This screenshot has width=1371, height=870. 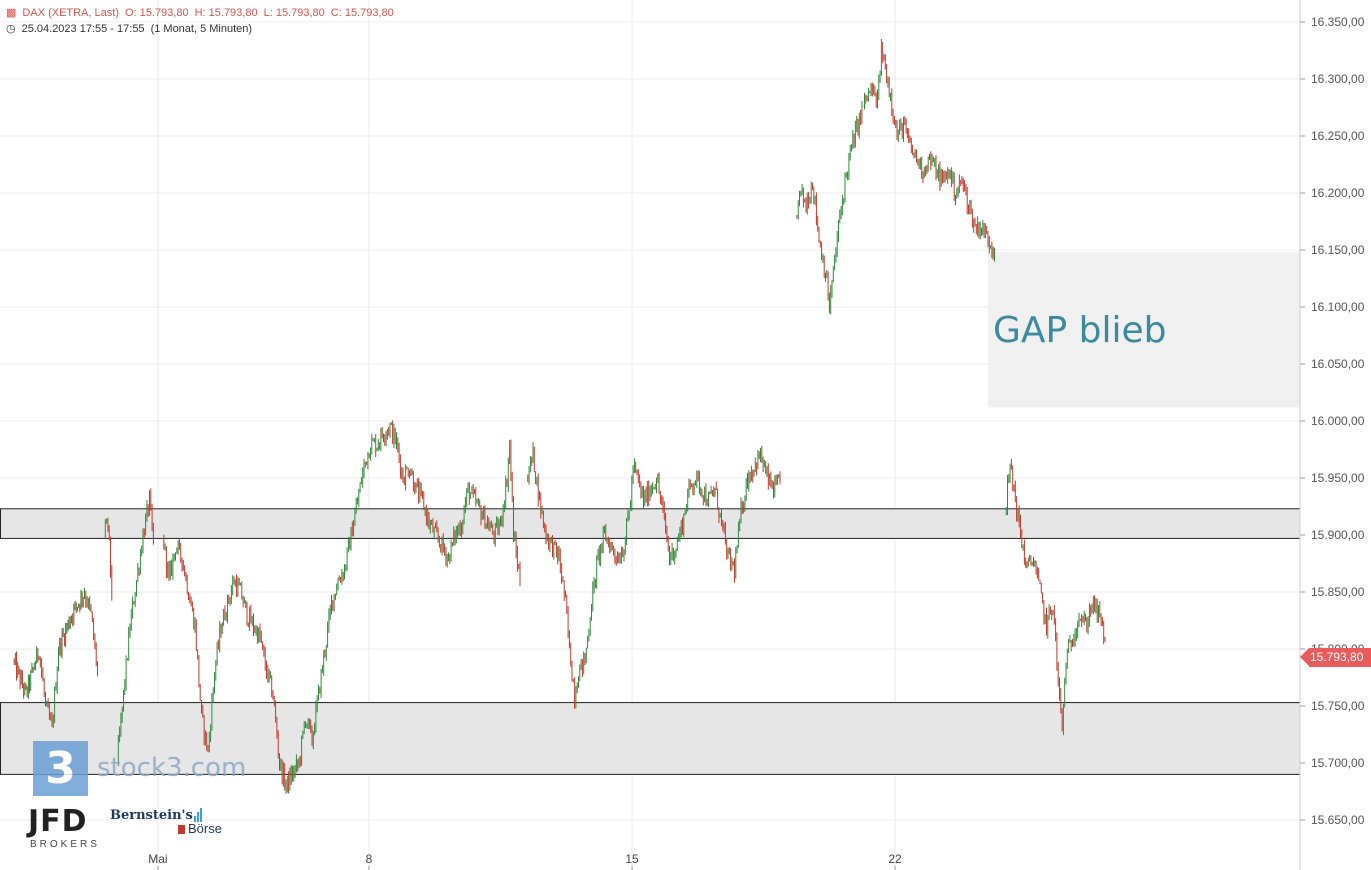 I want to click on datetime-label: 25.04.2023 17:55 - 17:55, so click(x=83, y=29).